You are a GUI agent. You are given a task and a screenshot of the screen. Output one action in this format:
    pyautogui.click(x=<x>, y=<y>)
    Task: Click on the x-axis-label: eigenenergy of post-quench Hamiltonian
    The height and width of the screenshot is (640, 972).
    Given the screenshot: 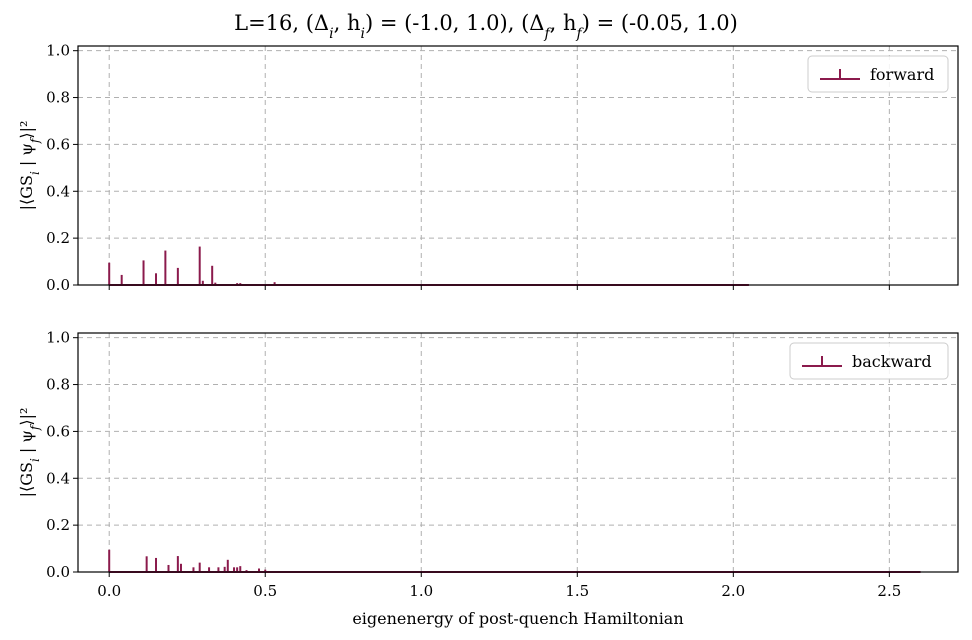 What is the action you would take?
    pyautogui.click(x=517, y=618)
    